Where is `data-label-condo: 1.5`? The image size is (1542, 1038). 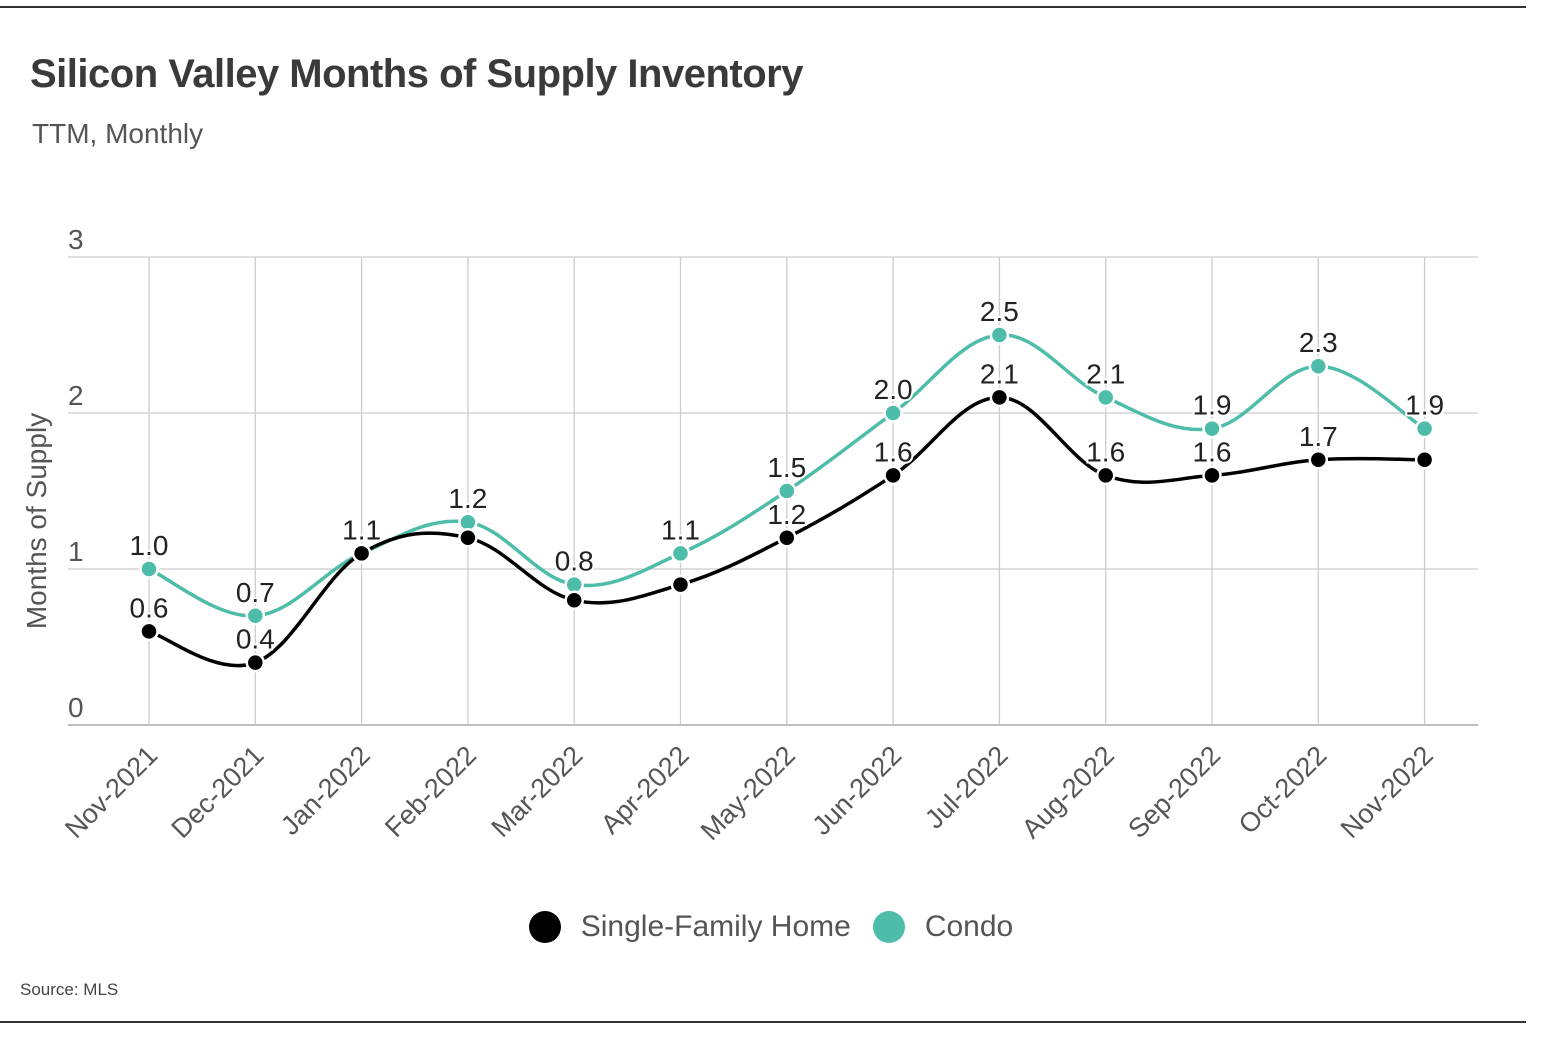
data-label-condo: 1.5 is located at coordinates (786, 467).